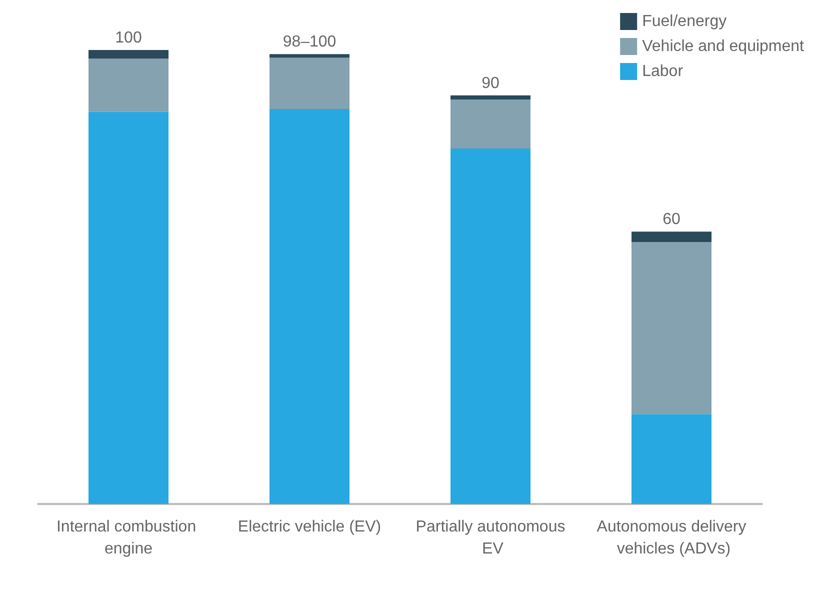  I want to click on legend-label: Labor, so click(663, 71).